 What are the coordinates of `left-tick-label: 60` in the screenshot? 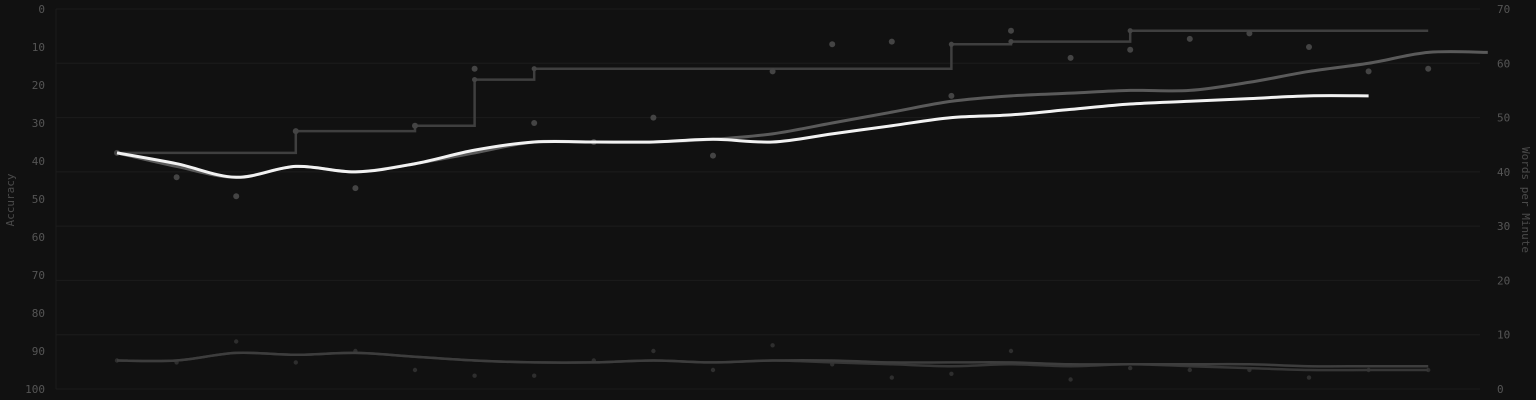 It's located at (38, 237).